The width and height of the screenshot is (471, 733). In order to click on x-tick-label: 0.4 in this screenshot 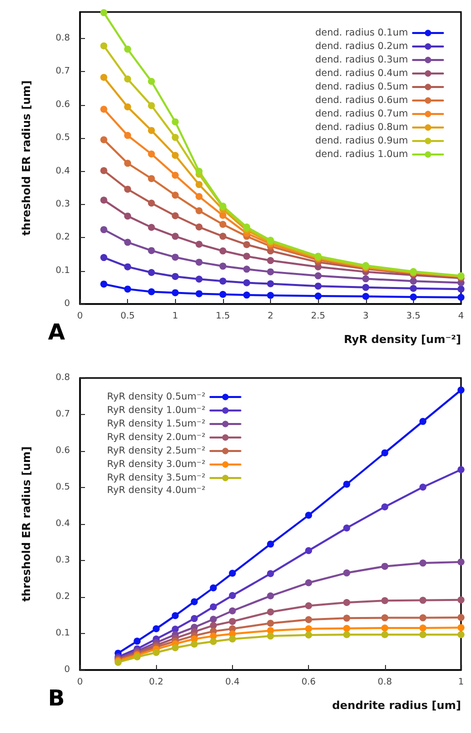, I will do `click(232, 683)`.